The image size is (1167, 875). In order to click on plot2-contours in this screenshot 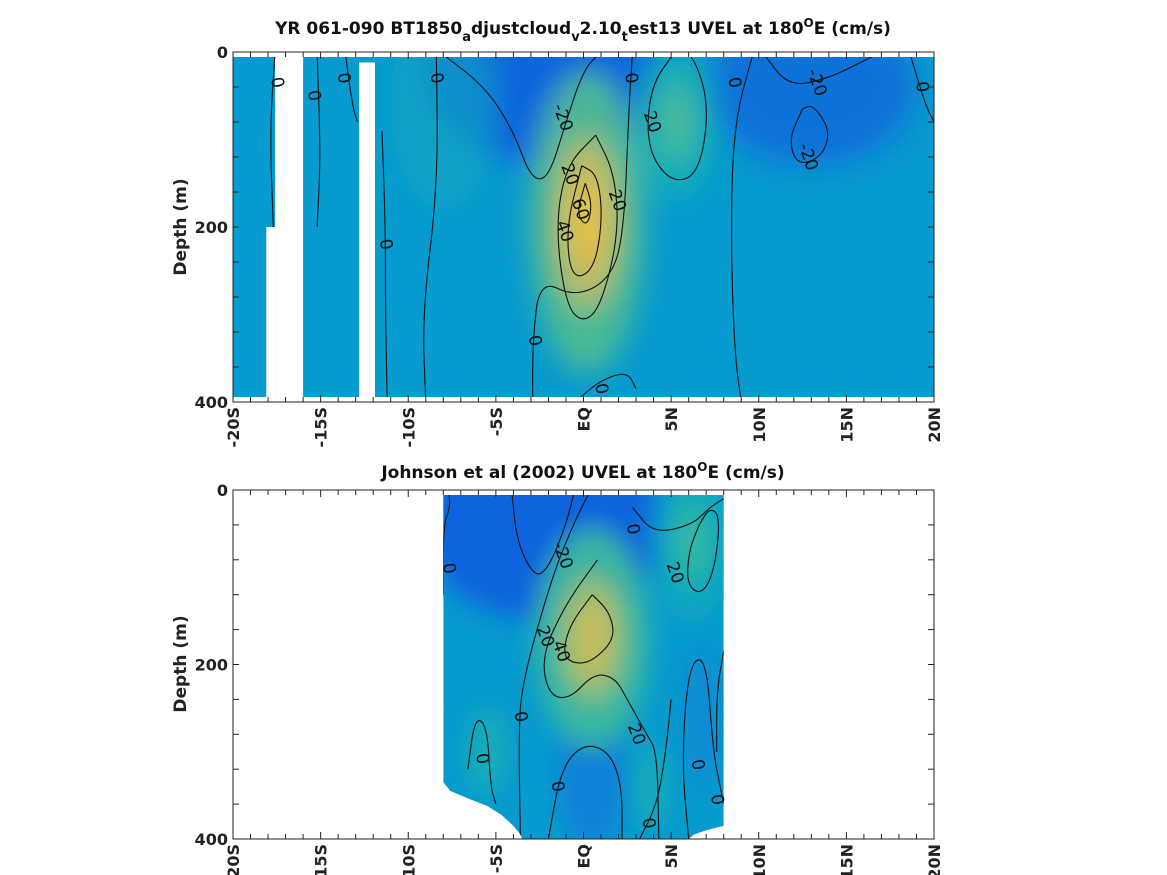, I will do `click(583, 667)`.